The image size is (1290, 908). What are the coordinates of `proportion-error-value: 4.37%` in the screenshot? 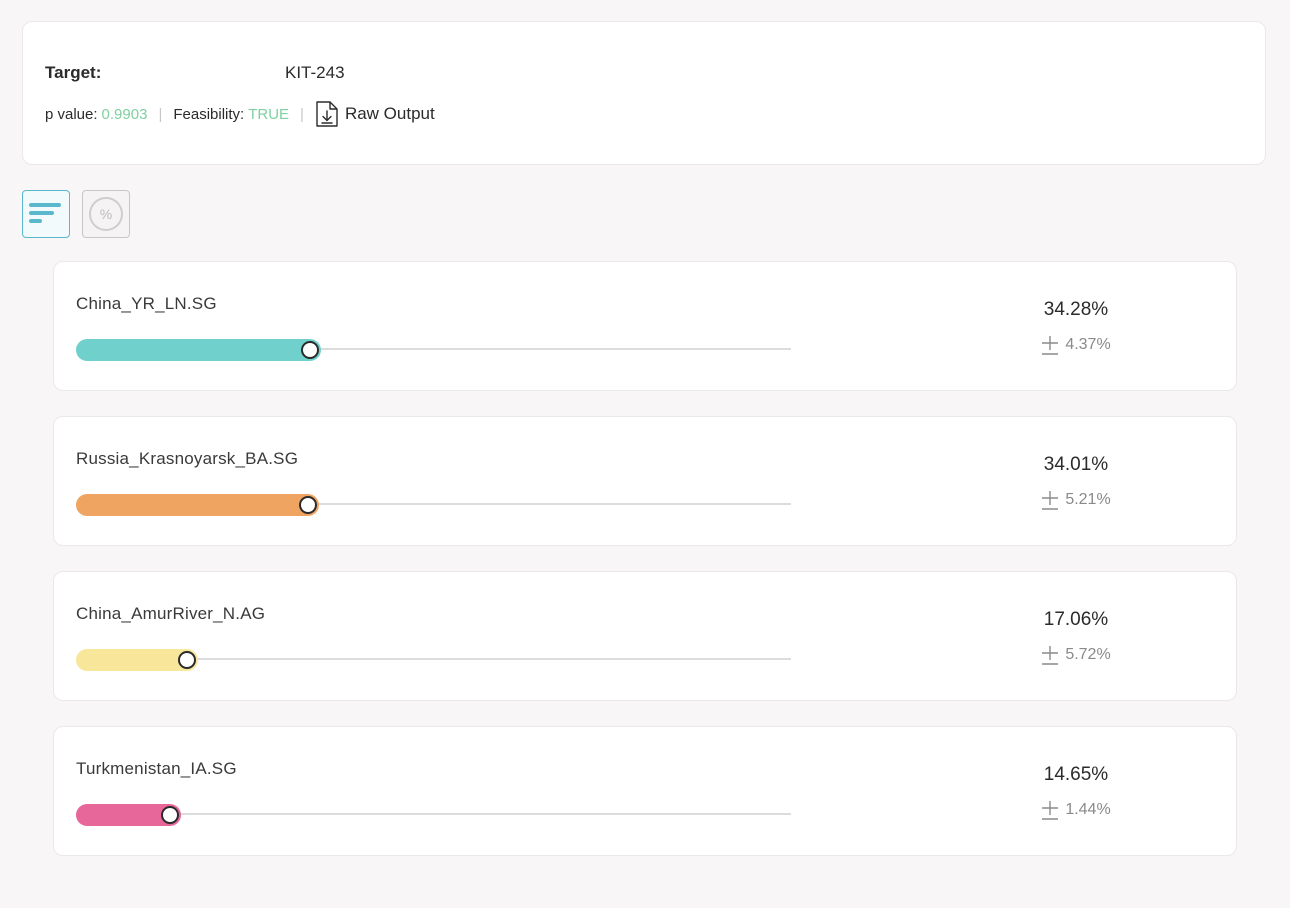 It's located at (1088, 344).